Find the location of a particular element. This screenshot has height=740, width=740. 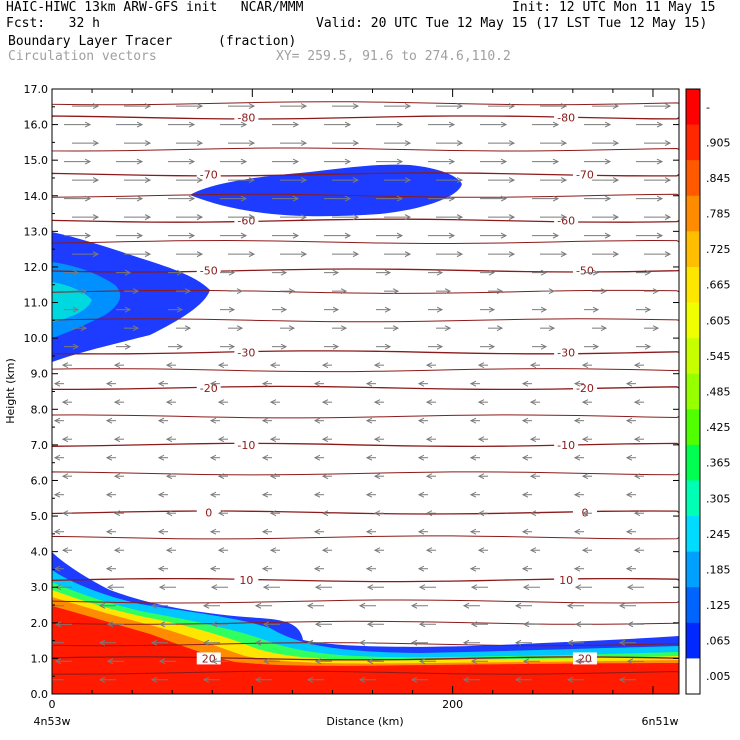

y-tick-label: 7.0 is located at coordinates (40, 445).